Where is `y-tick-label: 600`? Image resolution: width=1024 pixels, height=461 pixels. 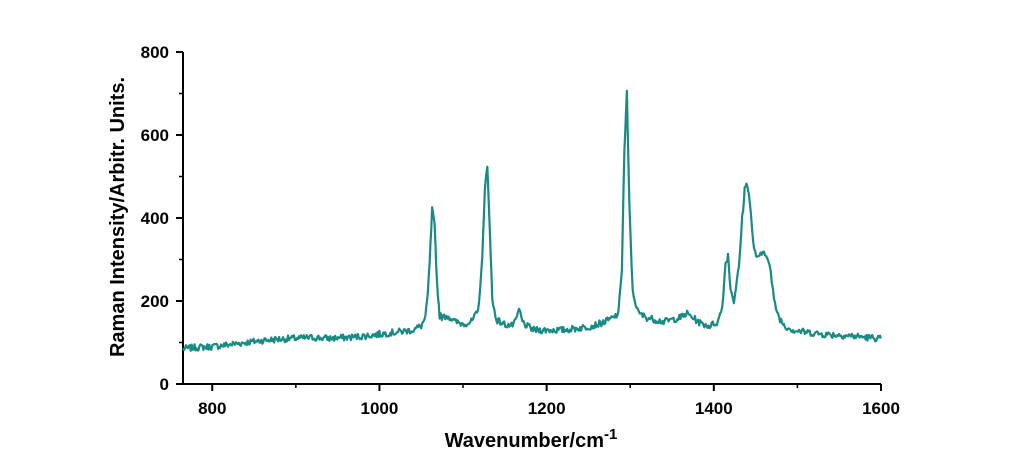
y-tick-label: 600 is located at coordinates (155, 135).